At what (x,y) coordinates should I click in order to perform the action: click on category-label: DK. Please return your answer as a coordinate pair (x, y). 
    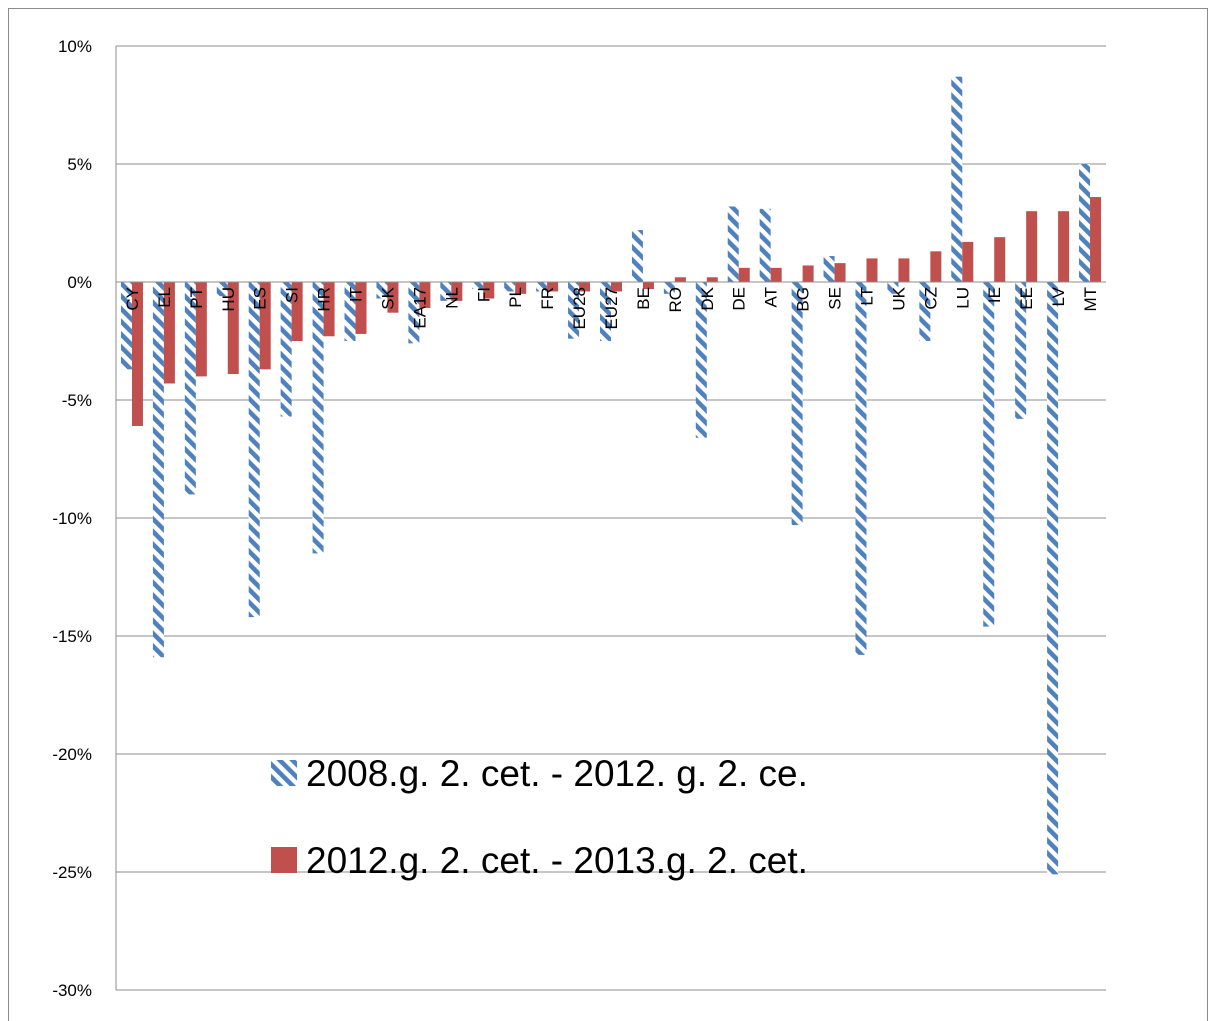
    Looking at the image, I should click on (707, 298).